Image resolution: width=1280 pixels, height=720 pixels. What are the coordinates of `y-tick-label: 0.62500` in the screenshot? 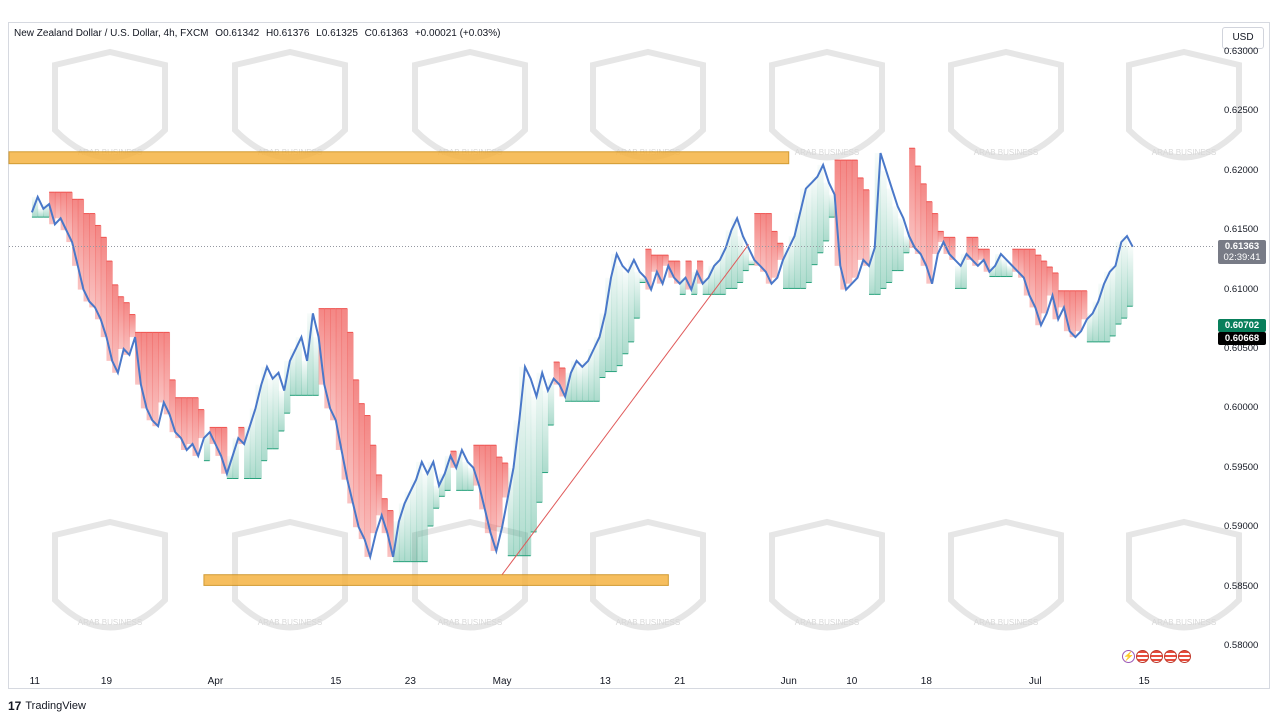 It's located at (1241, 111).